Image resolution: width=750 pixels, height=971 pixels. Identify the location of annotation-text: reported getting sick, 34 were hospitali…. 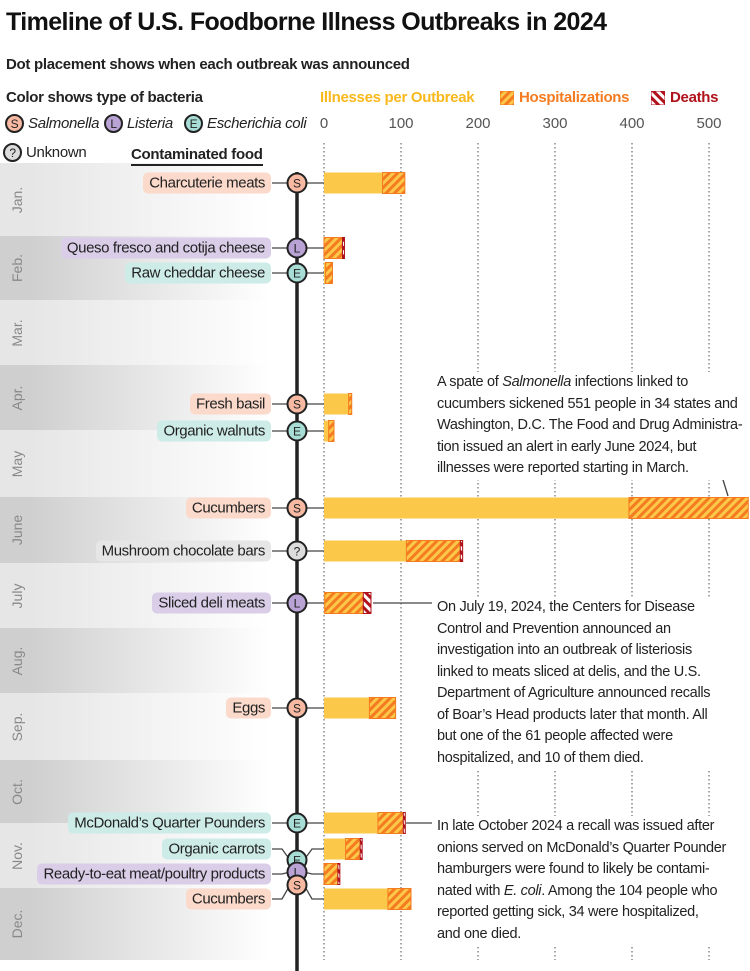
(568, 912).